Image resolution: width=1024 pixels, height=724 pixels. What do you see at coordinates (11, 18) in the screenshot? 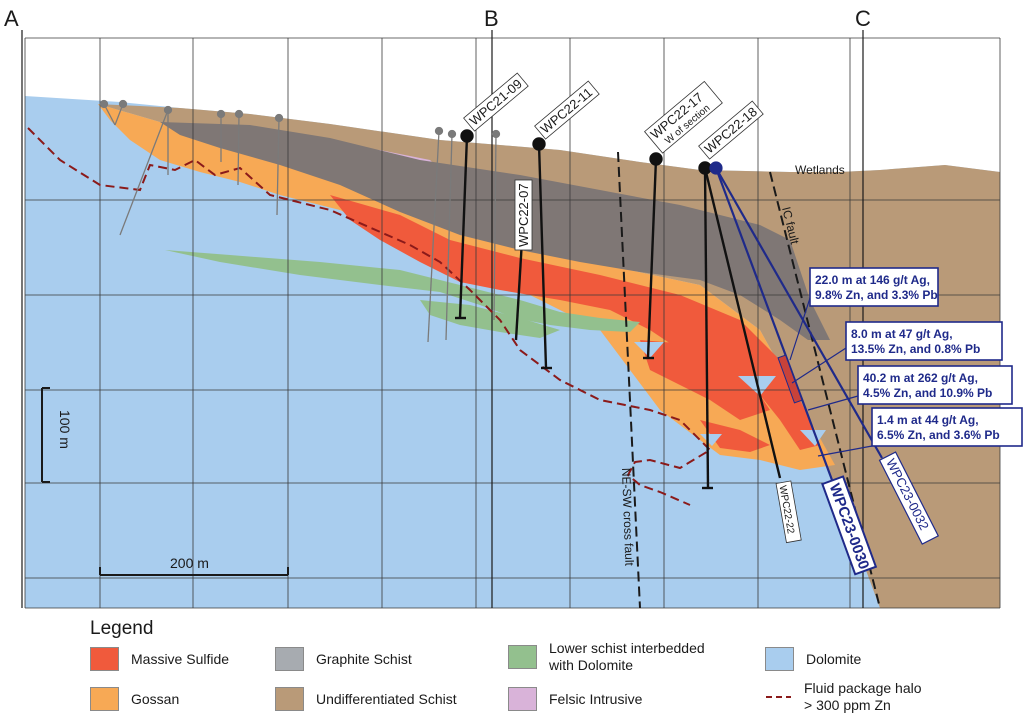
I see `section-marker-a: A` at bounding box center [11, 18].